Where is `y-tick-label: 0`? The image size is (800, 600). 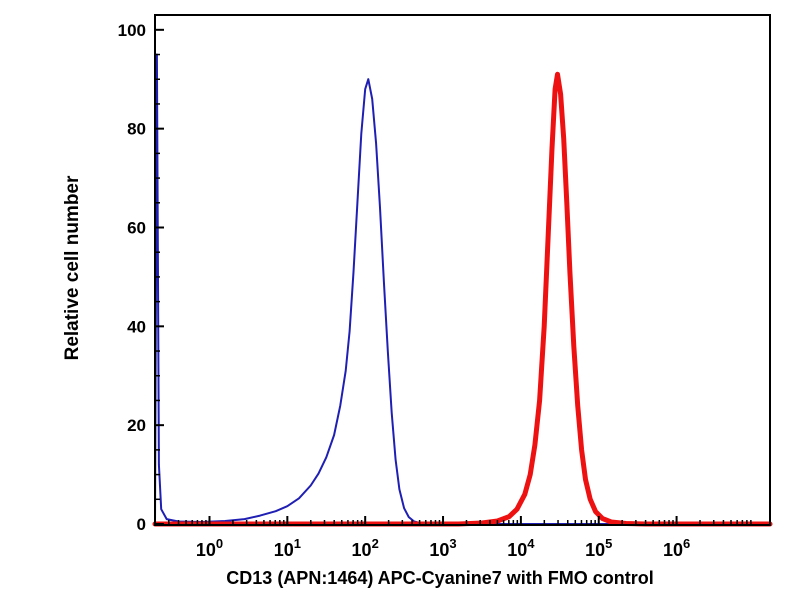
y-tick-label: 0 is located at coordinates (141, 524).